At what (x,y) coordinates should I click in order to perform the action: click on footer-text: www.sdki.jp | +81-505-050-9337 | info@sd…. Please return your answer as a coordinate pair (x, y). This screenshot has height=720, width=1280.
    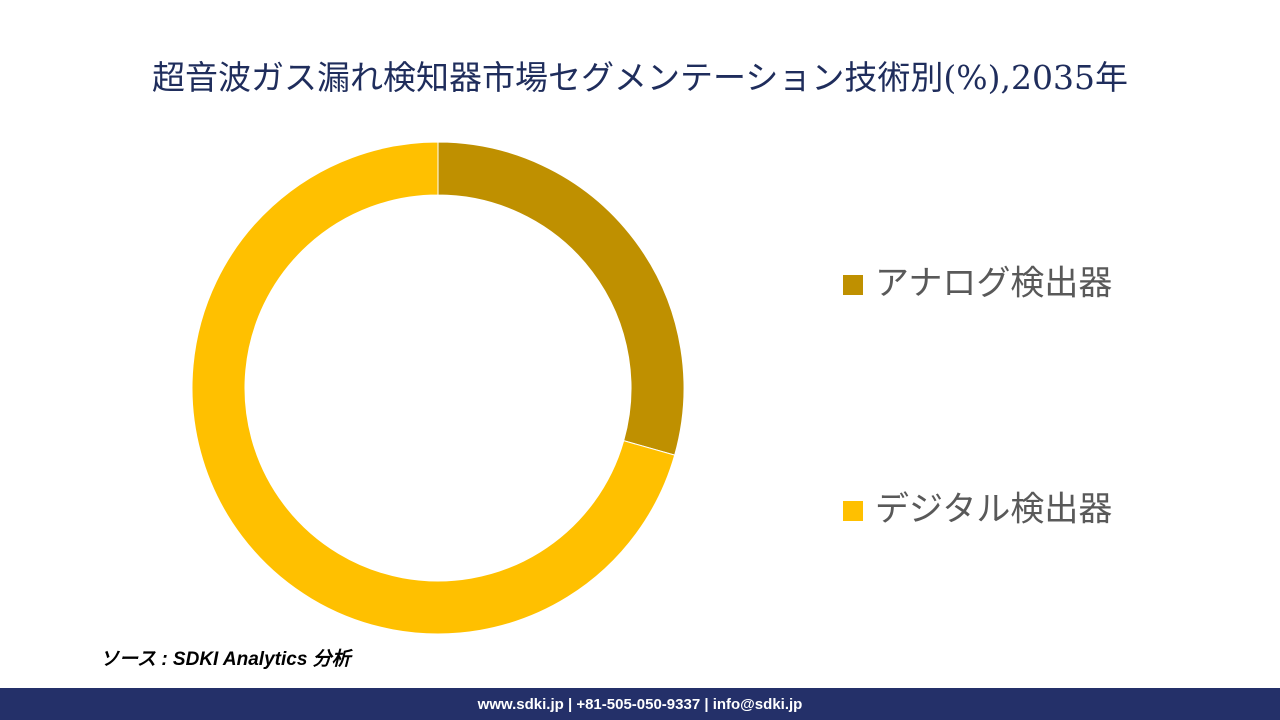
    Looking at the image, I should click on (640, 704).